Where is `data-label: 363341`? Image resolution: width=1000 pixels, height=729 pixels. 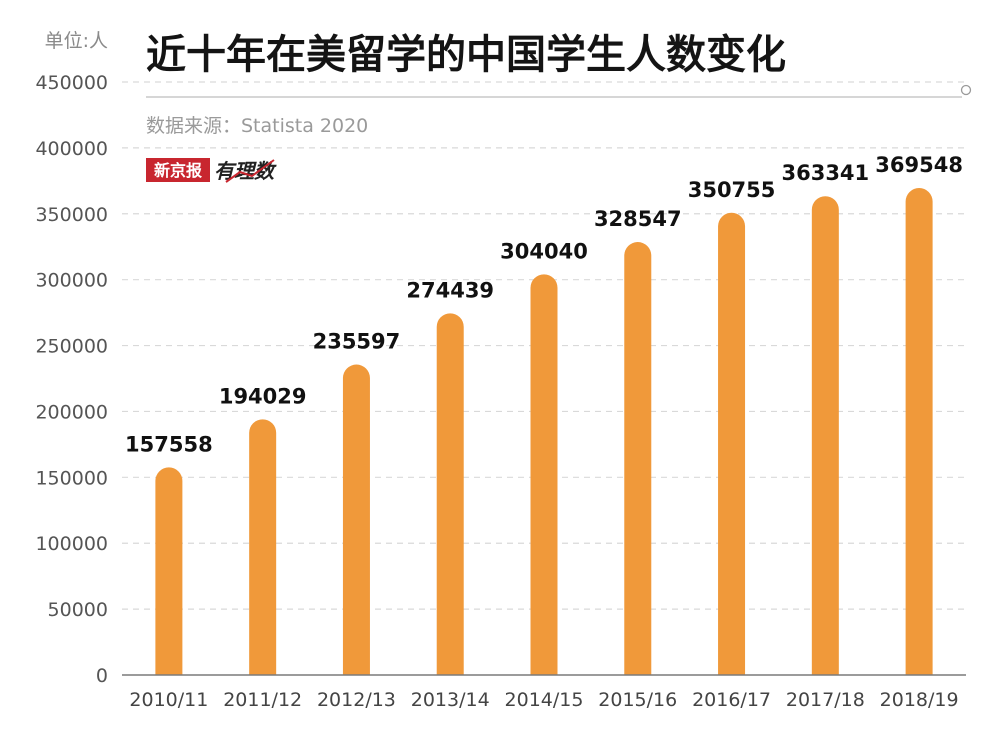 data-label: 363341 is located at coordinates (825, 173).